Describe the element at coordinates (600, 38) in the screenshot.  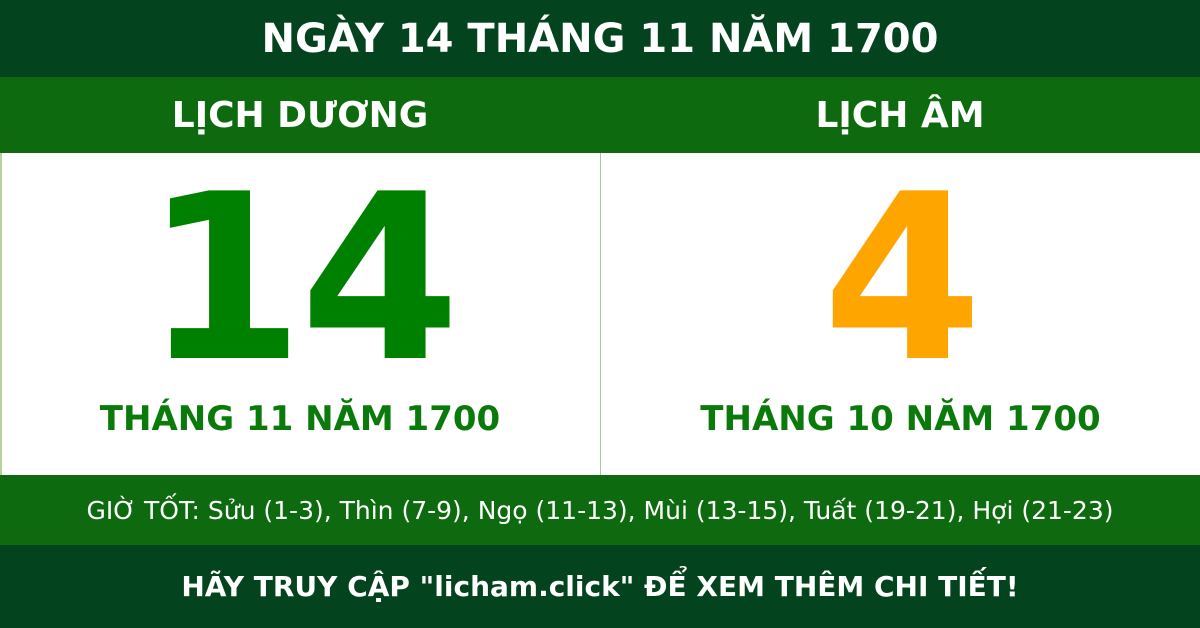
I see `page-title: NGÀY 14 THÁNG 11 NĂM 1700` at that location.